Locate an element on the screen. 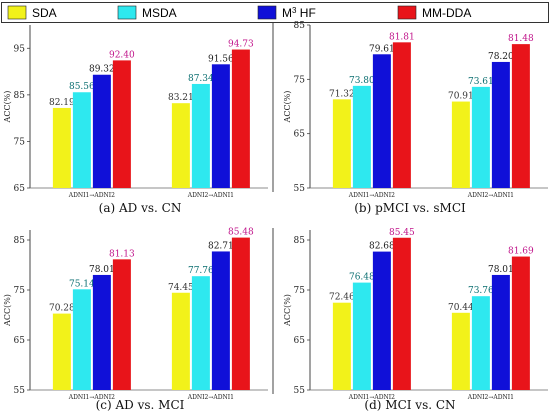  y-tick-label: 95 is located at coordinates (20, 49).